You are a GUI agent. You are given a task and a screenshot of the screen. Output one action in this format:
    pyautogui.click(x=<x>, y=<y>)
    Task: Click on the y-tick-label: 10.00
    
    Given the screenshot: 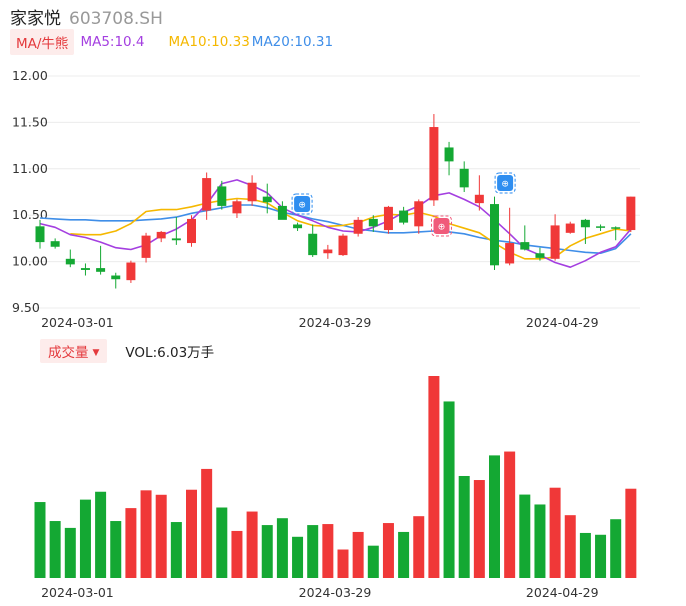 What is the action you would take?
    pyautogui.click(x=30, y=261)
    